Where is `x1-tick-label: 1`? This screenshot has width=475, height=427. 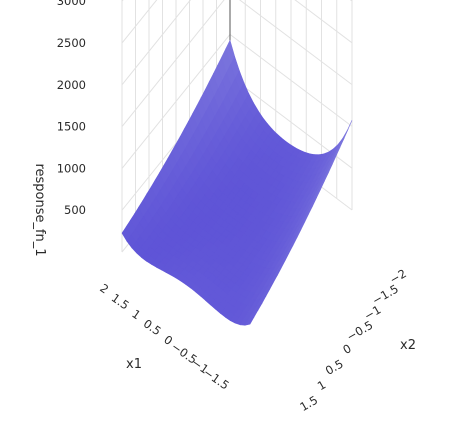 x1-tick-label: 1 is located at coordinates (136, 315).